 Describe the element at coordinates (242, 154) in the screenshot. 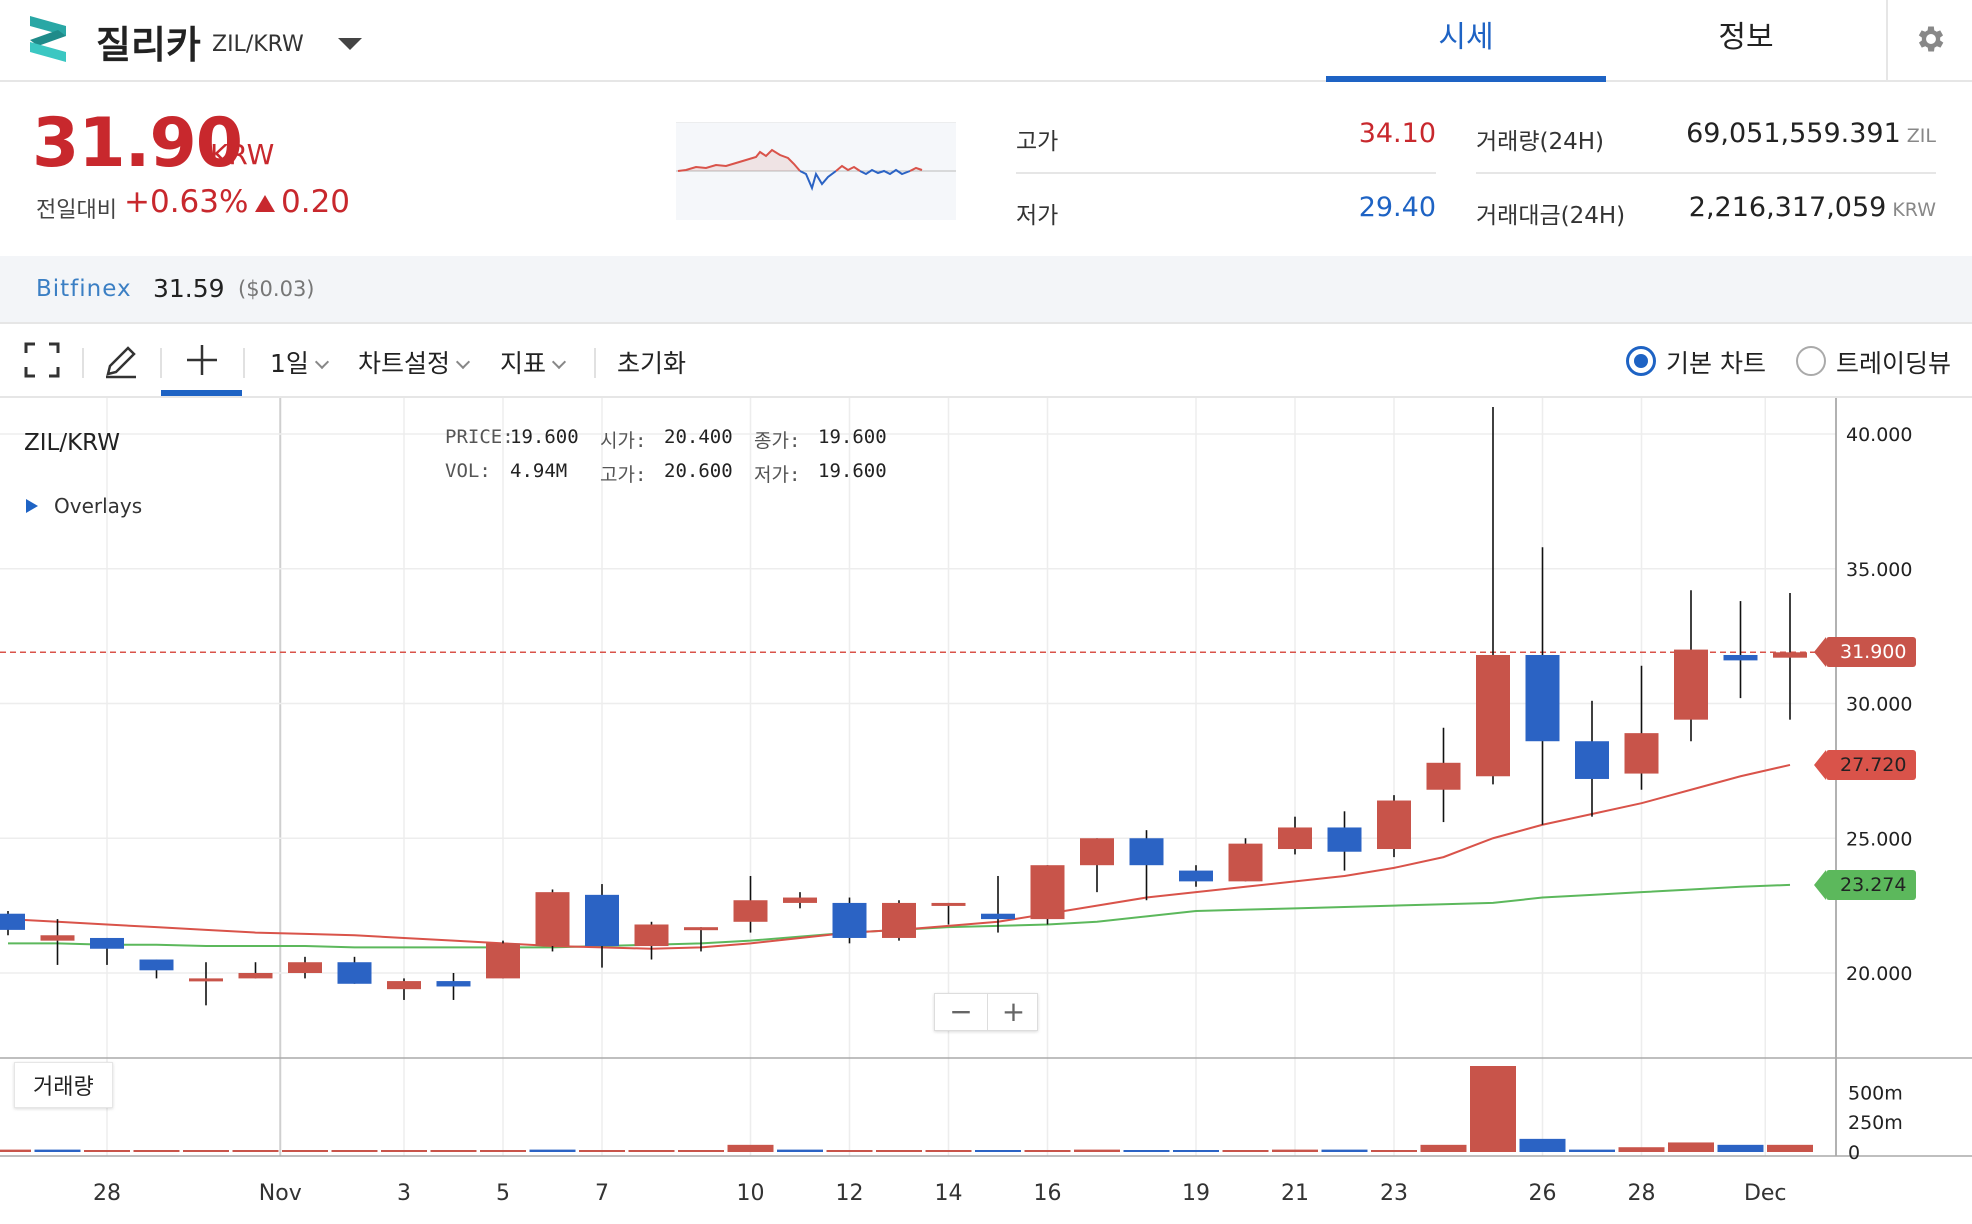

I see `price-unit: KRW` at that location.